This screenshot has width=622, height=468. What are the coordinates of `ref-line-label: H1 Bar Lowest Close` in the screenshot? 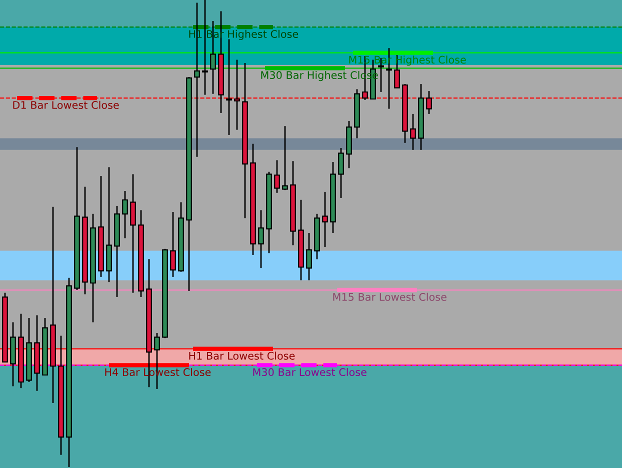 It's located at (242, 356).